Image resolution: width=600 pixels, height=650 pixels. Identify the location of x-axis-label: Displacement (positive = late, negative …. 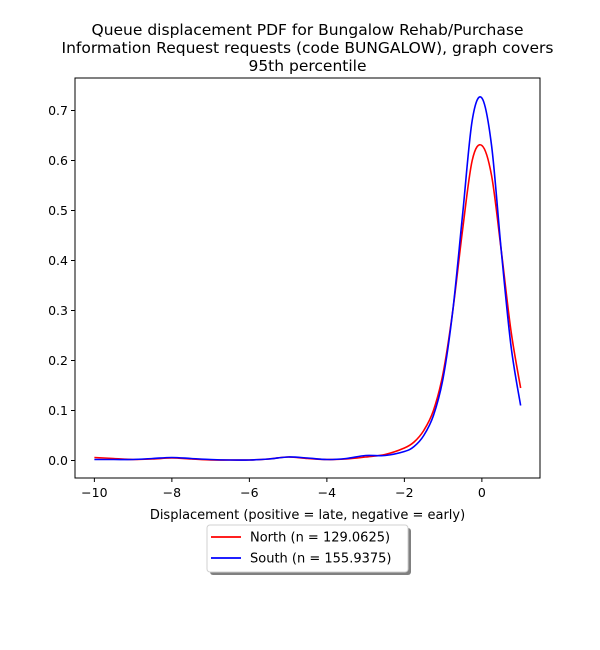
(307, 515).